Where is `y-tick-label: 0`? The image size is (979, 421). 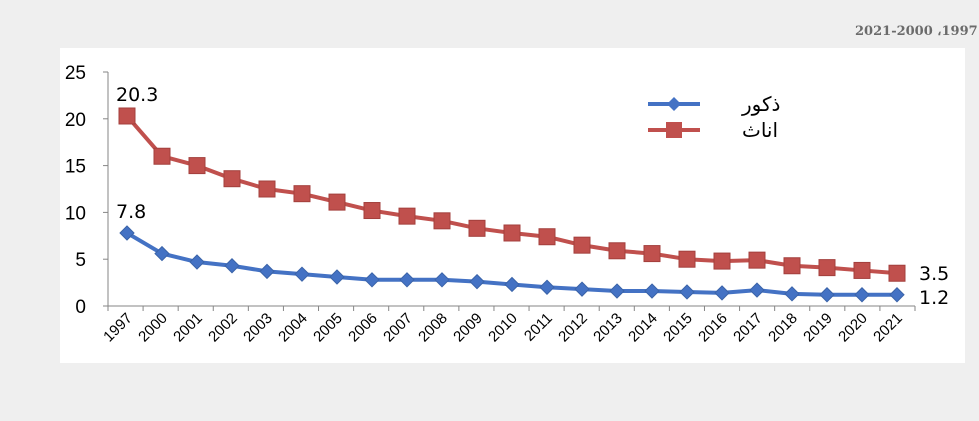
y-tick-label: 0 is located at coordinates (80, 307).